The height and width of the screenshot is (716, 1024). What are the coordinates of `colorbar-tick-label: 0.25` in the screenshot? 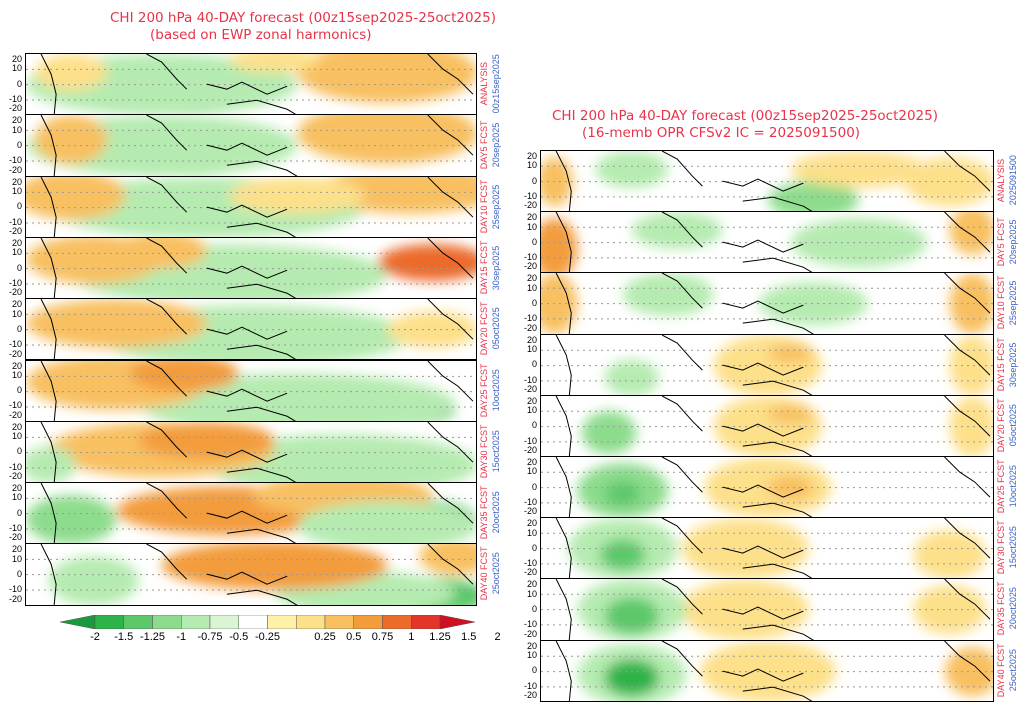 It's located at (325, 637).